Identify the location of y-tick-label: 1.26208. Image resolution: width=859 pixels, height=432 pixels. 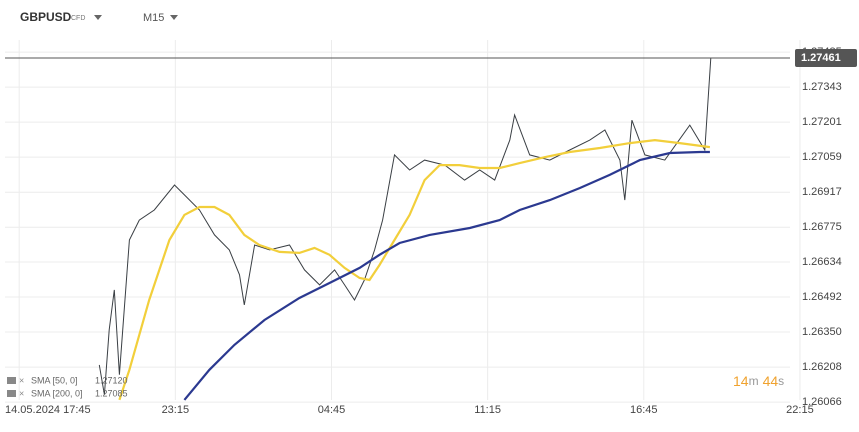
(822, 367).